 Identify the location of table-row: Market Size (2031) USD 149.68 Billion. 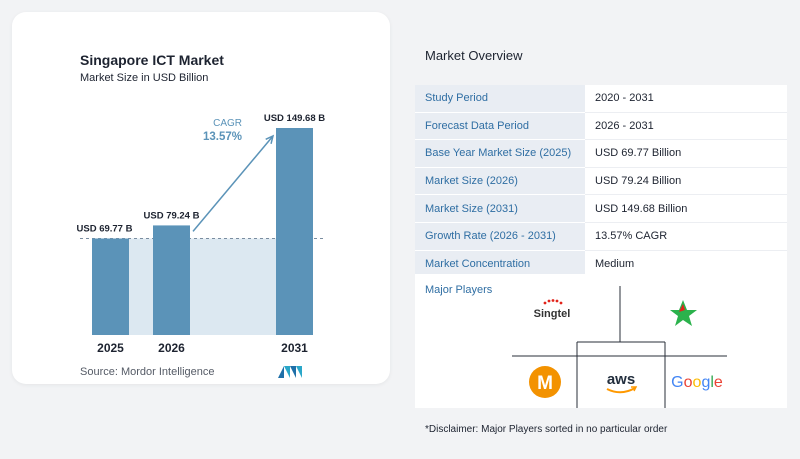
(601, 208).